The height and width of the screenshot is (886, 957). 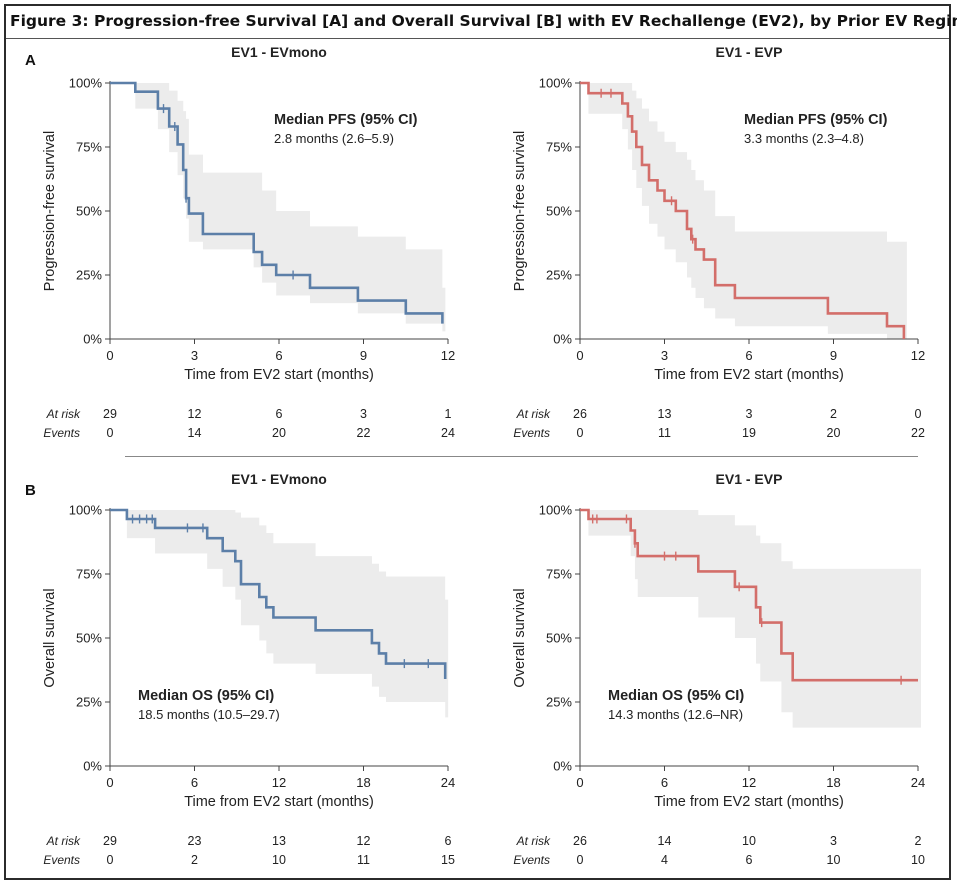 What do you see at coordinates (63, 841) in the screenshot?
I see `os-mono-at-risk-label: At risk` at bounding box center [63, 841].